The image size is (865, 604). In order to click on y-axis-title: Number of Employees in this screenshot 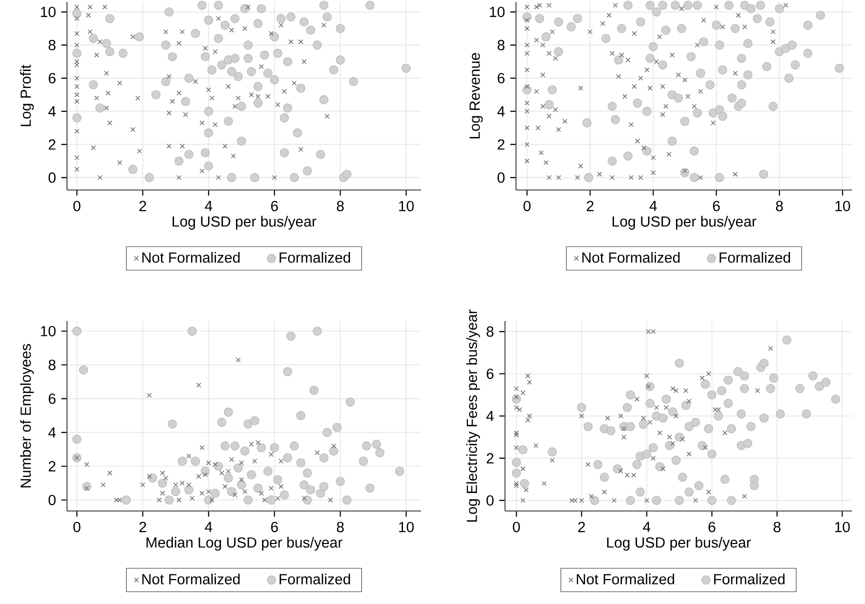, I will do `click(27, 416)`.